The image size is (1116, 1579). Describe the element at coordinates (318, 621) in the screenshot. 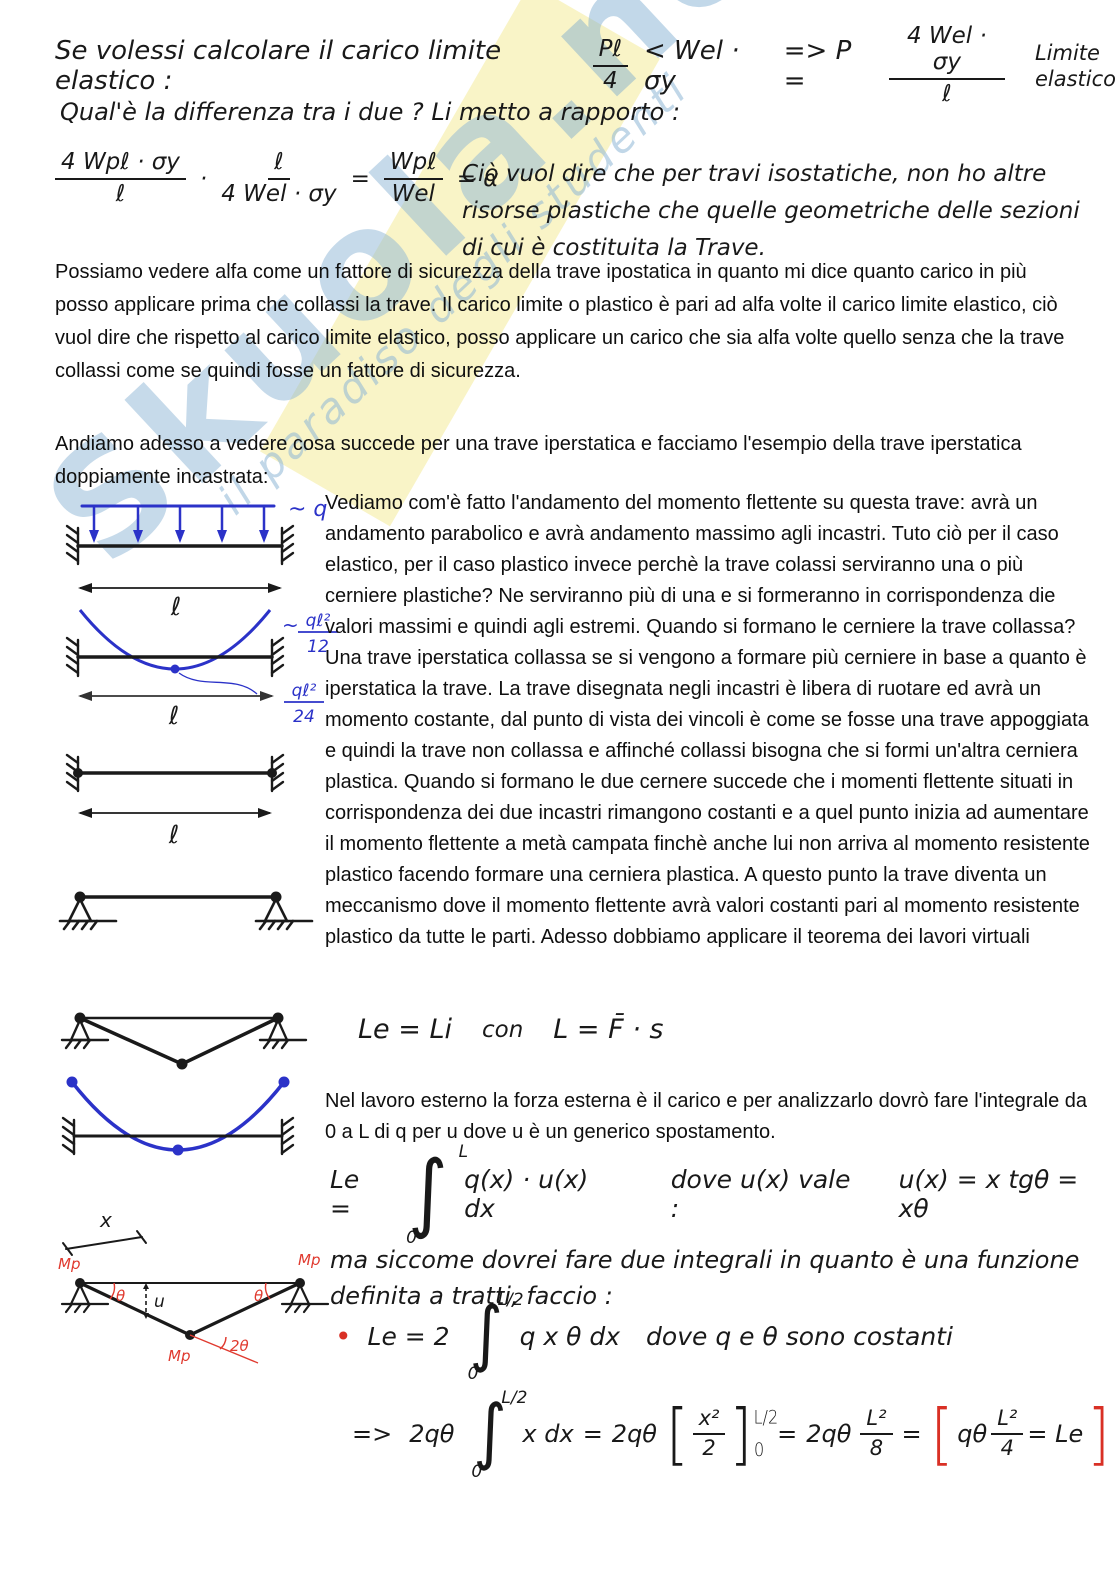

I see `fraction-numerator: qℓ²` at that location.